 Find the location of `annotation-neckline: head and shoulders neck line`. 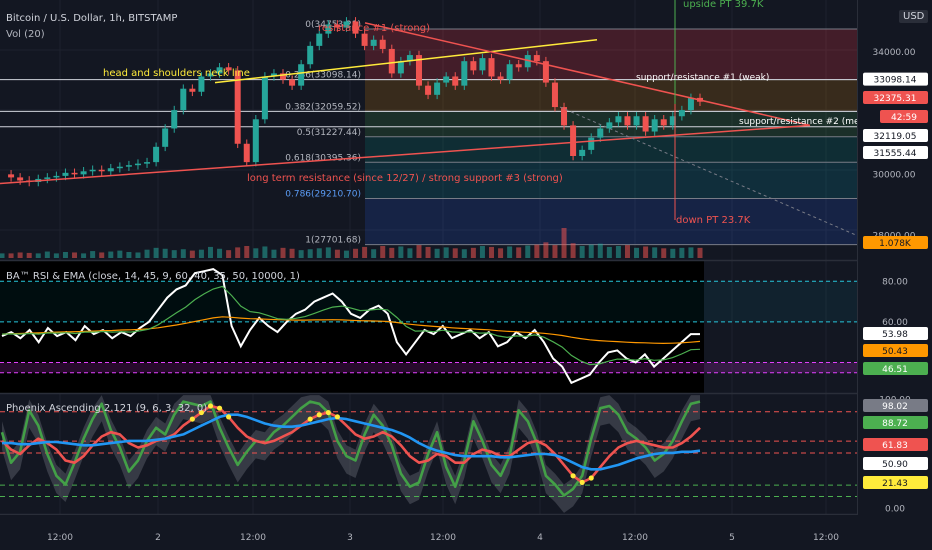

annotation-neckline: head and shoulders neck line is located at coordinates (176, 73).